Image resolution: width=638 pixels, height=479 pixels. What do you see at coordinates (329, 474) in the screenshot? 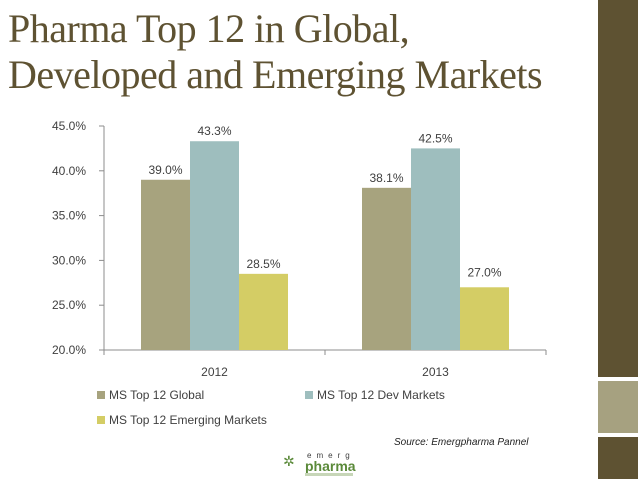
I see `logo-underline` at bounding box center [329, 474].